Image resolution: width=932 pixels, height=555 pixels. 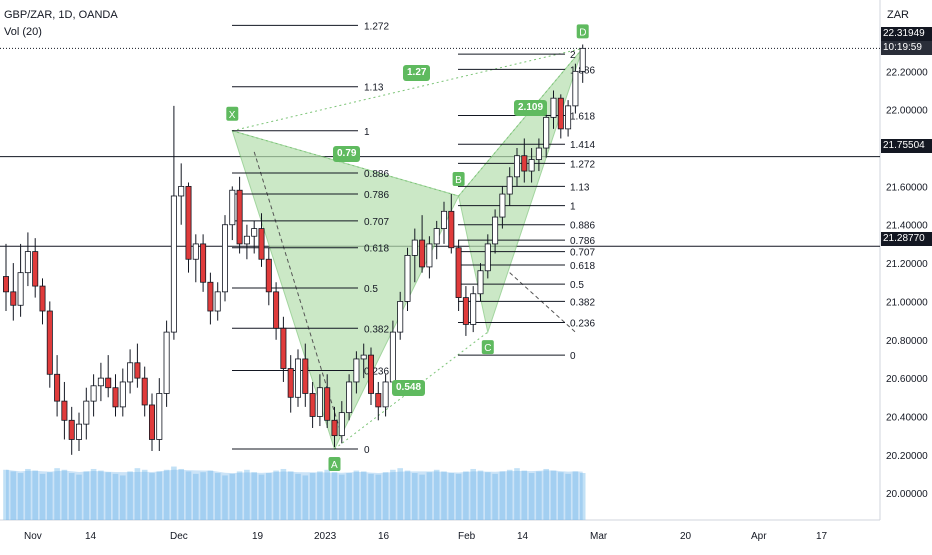 What do you see at coordinates (467, 536) in the screenshot?
I see `time-axis-tick-label: Feb` at bounding box center [467, 536].